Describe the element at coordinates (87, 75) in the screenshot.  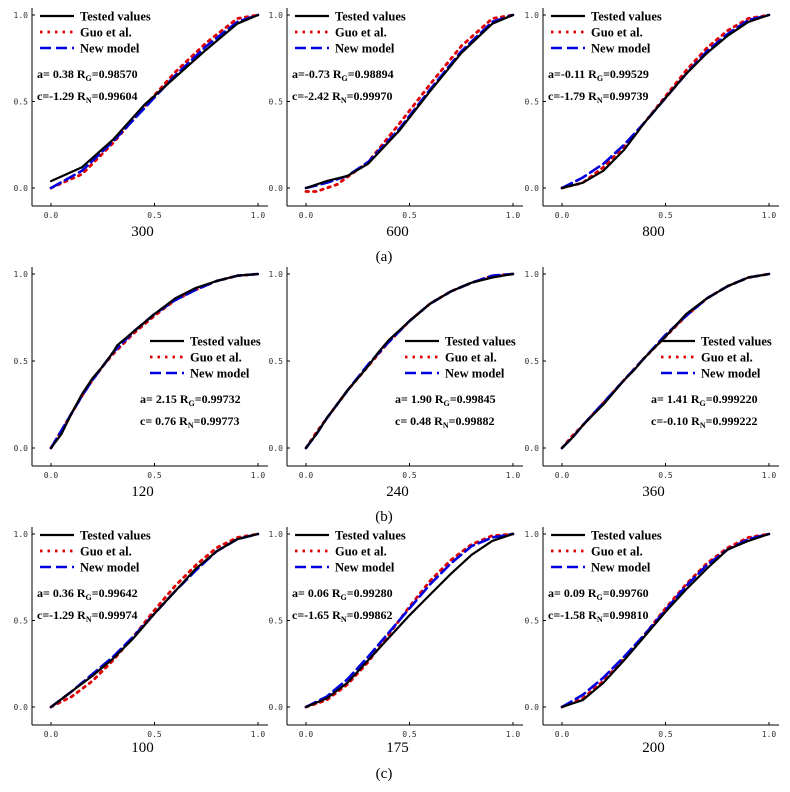
I see `annotation-a: a= 0.38 RG=0.98570` at that location.